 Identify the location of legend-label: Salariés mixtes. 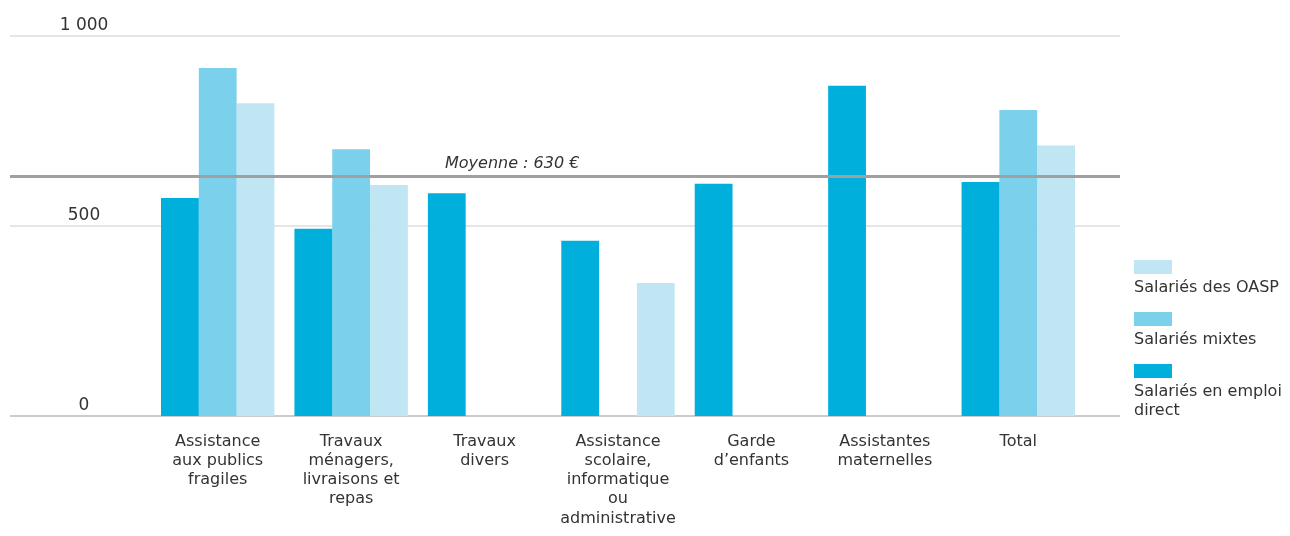
(1196, 338).